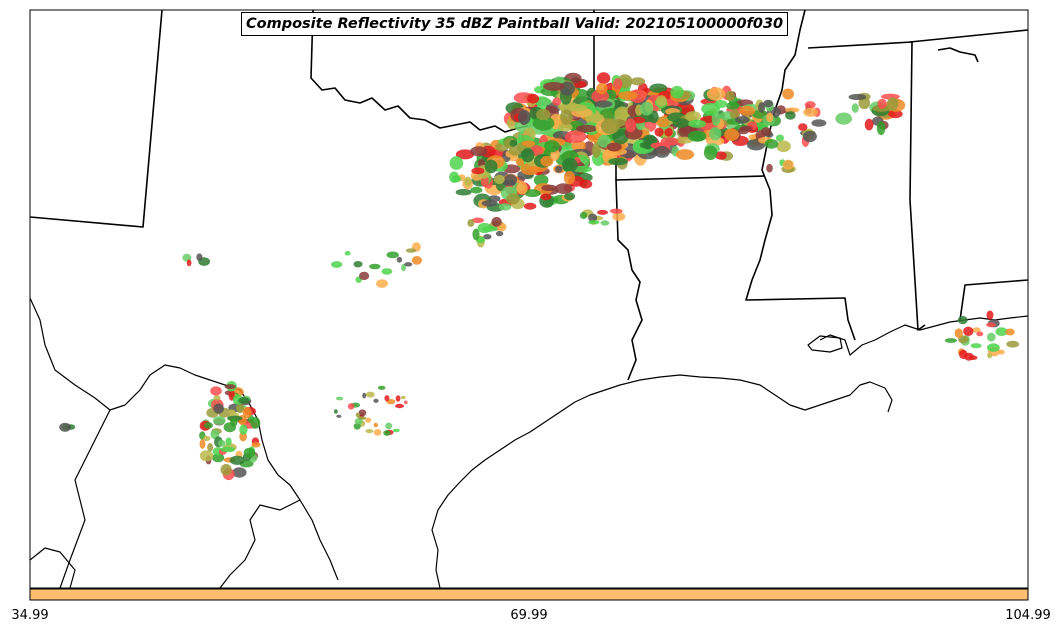 This screenshot has width=1062, height=633. What do you see at coordinates (529, 615) in the screenshot?
I see `colorbar-tick-label-mid: 69.99` at bounding box center [529, 615].